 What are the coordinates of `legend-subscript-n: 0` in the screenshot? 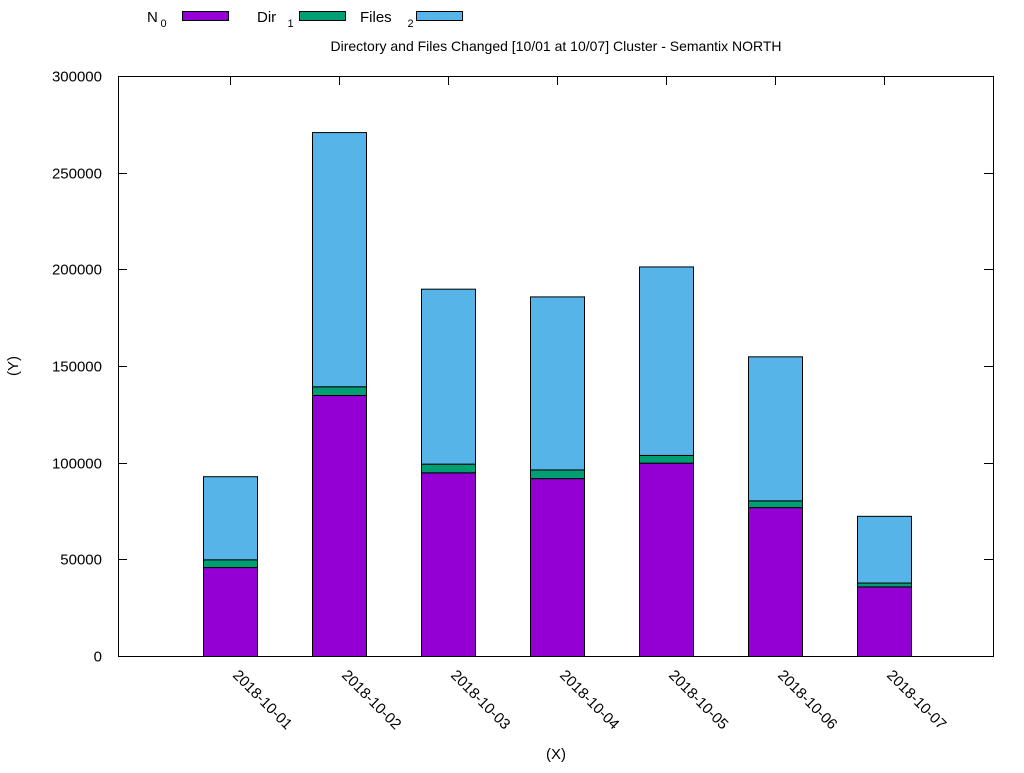 It's located at (164, 24).